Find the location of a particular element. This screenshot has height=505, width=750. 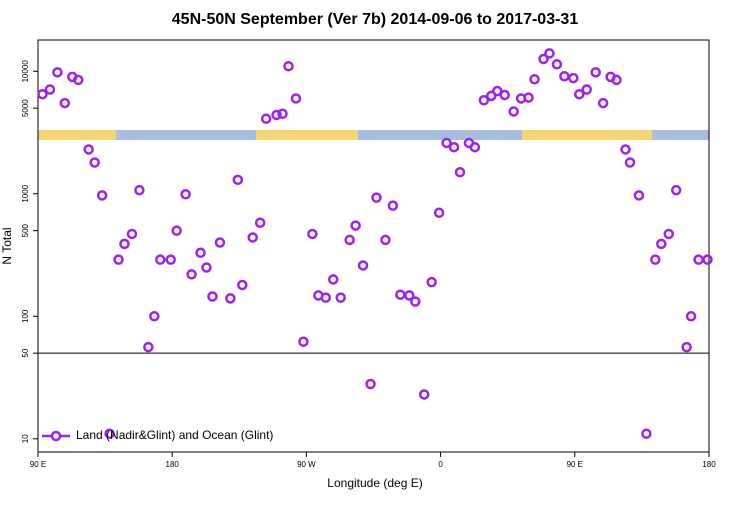

y-tick-label: 1000 is located at coordinates (25, 193).